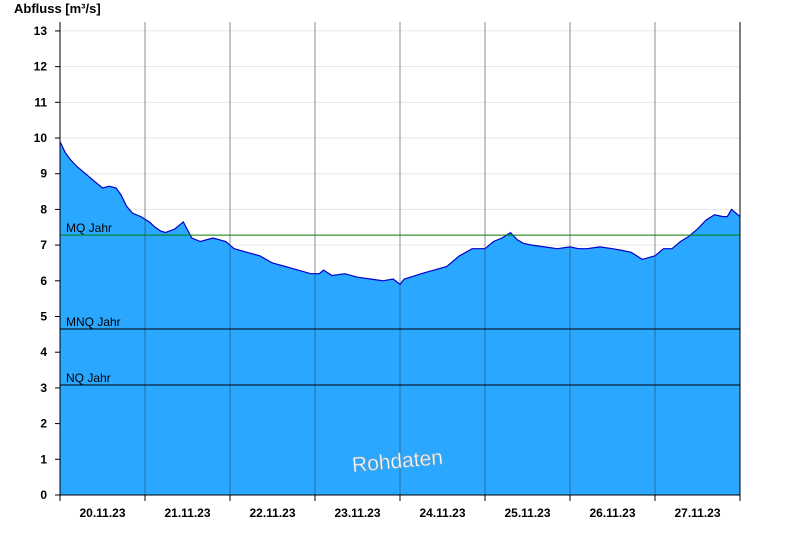  I want to click on y-axis-title: Abfluss [m³/s], so click(57, 8).